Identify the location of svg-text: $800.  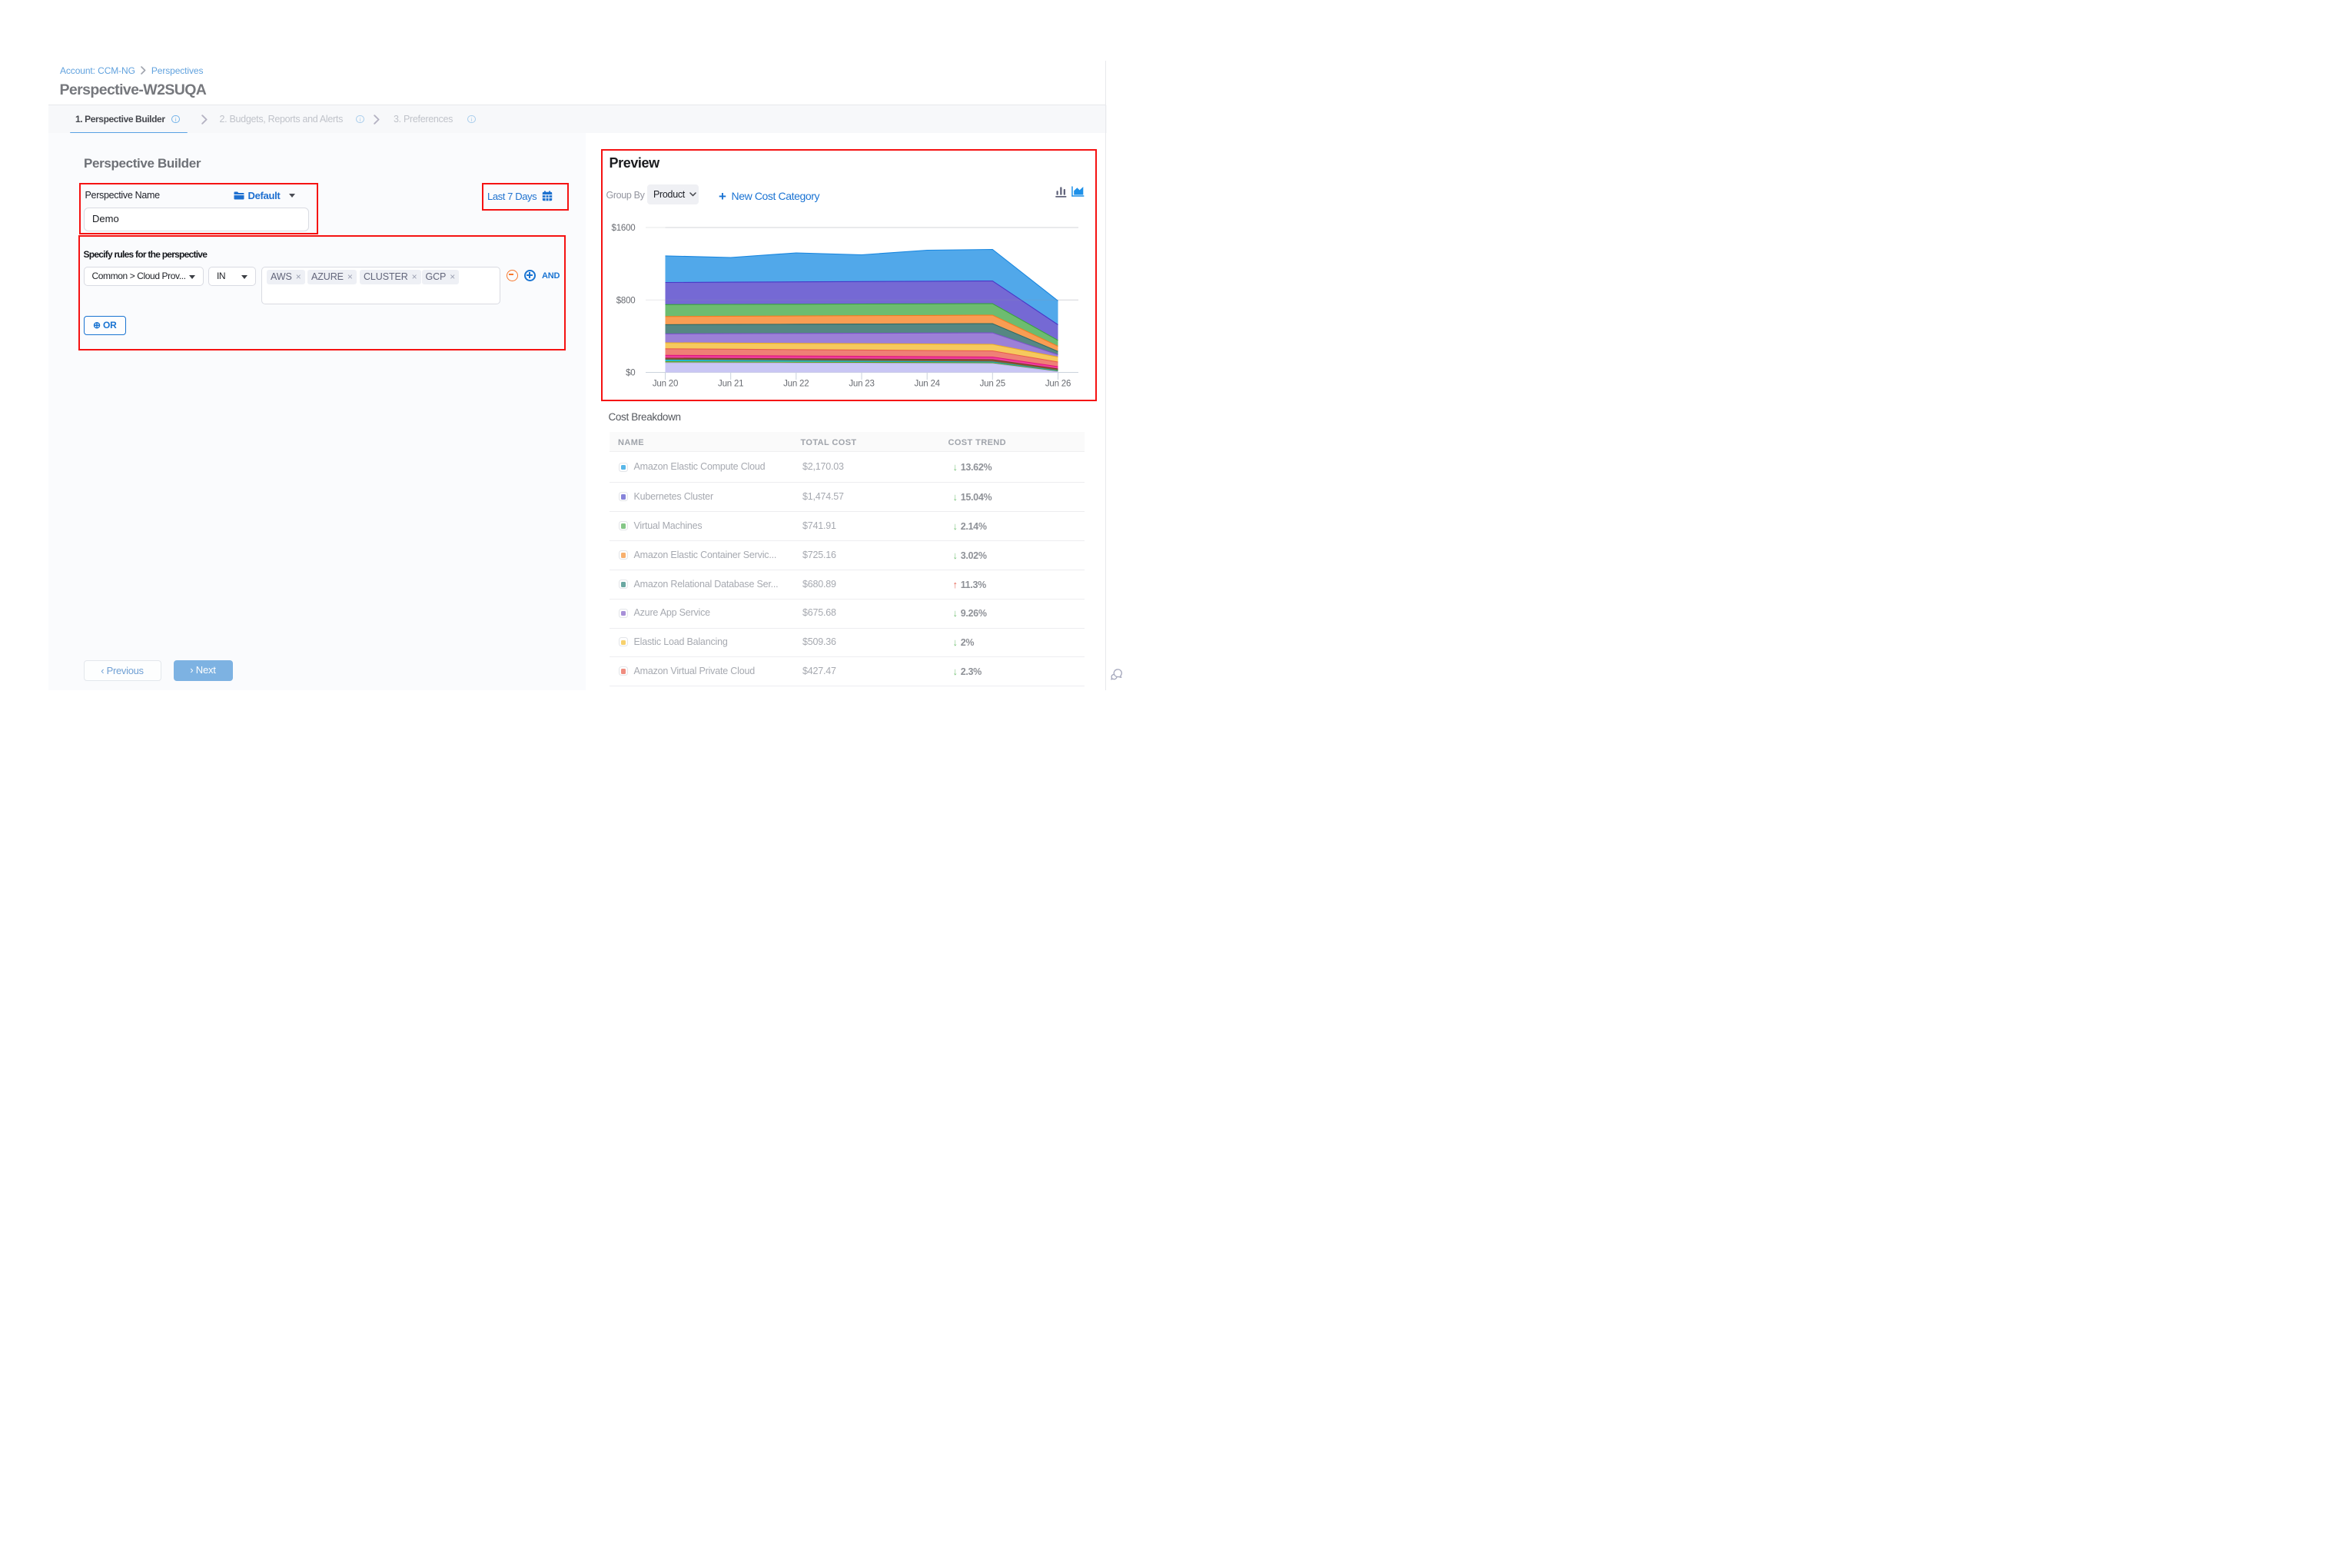
(626, 300).